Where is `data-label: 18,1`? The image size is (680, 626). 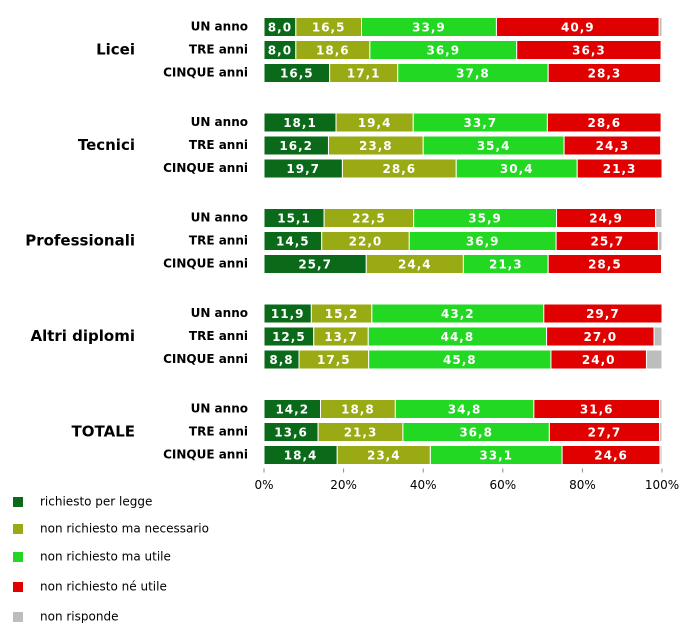
data-label: 18,1 is located at coordinates (300, 123).